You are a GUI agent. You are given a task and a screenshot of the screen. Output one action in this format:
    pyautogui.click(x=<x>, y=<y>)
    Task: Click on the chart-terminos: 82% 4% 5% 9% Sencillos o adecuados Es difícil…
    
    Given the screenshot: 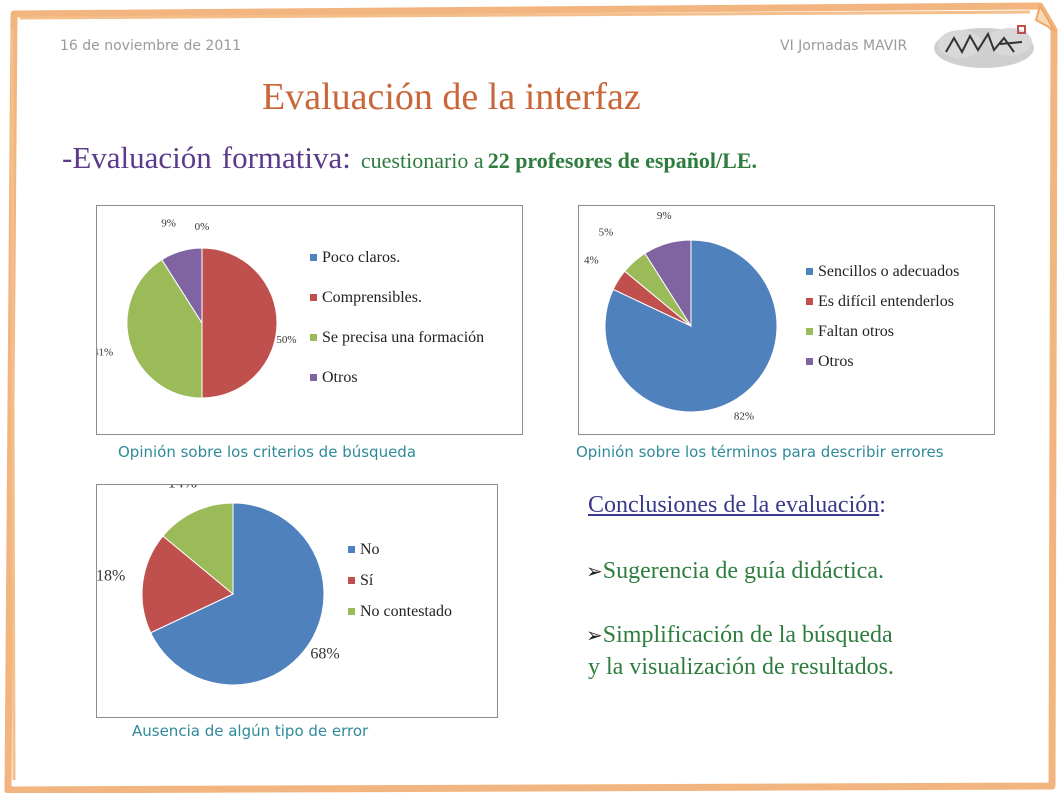 What is the action you would take?
    pyautogui.click(x=771, y=316)
    